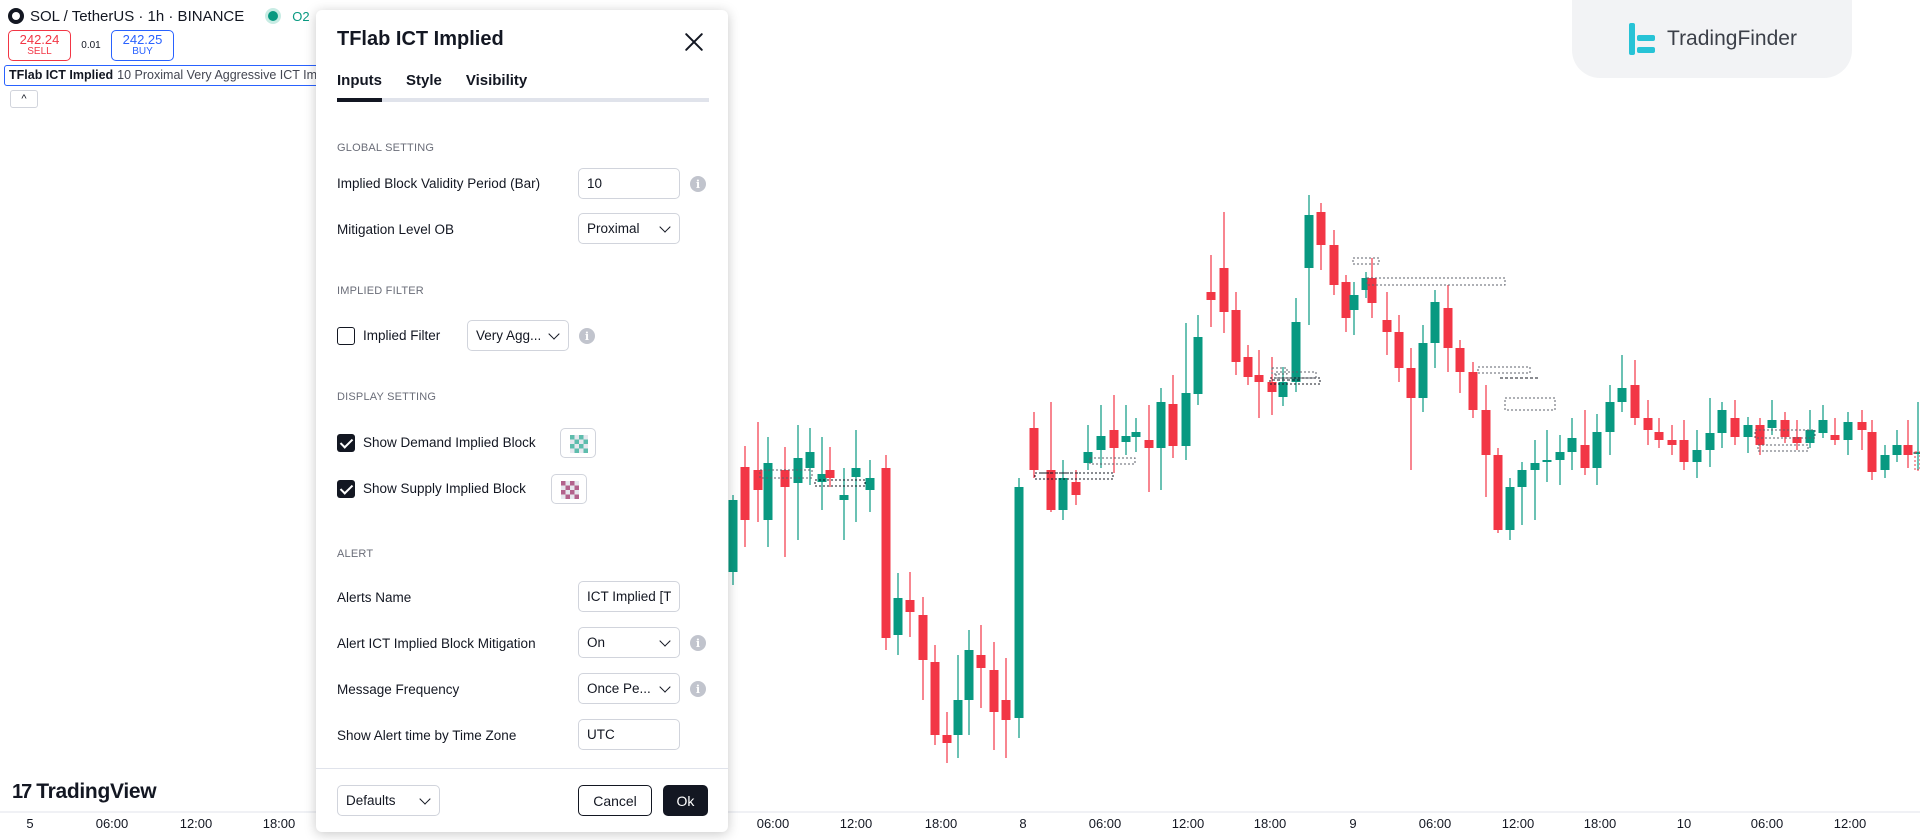 This screenshot has width=1920, height=840. I want to click on demand-color-checker-icon, so click(579, 444).